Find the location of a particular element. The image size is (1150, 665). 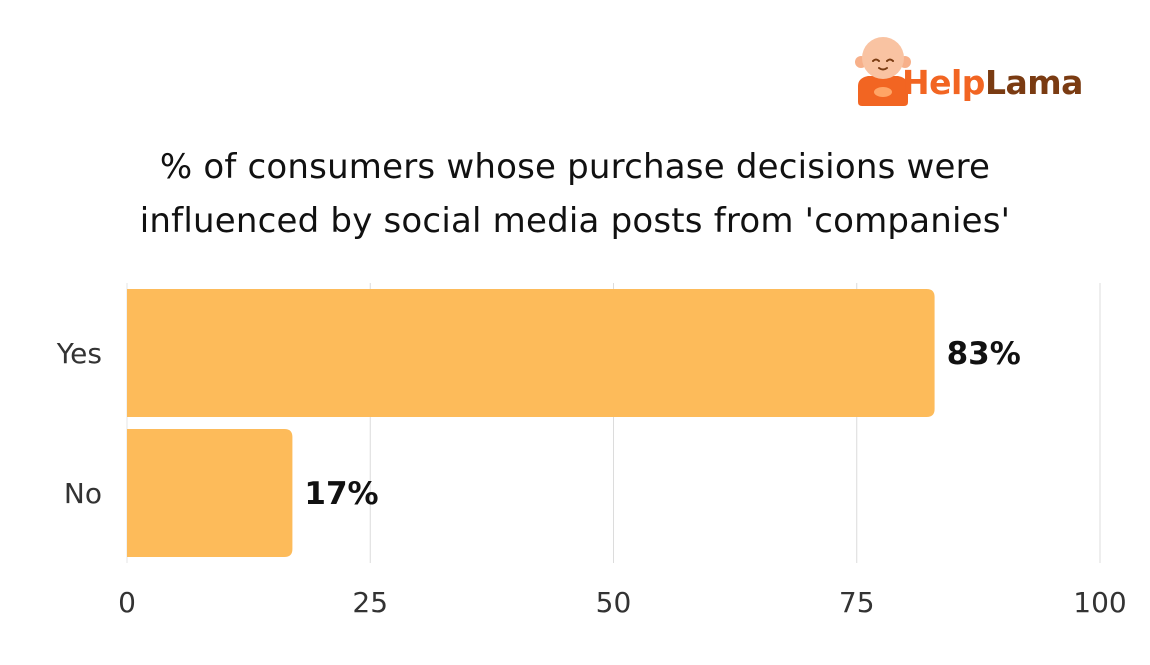

value-label: 17% is located at coordinates (341, 494).